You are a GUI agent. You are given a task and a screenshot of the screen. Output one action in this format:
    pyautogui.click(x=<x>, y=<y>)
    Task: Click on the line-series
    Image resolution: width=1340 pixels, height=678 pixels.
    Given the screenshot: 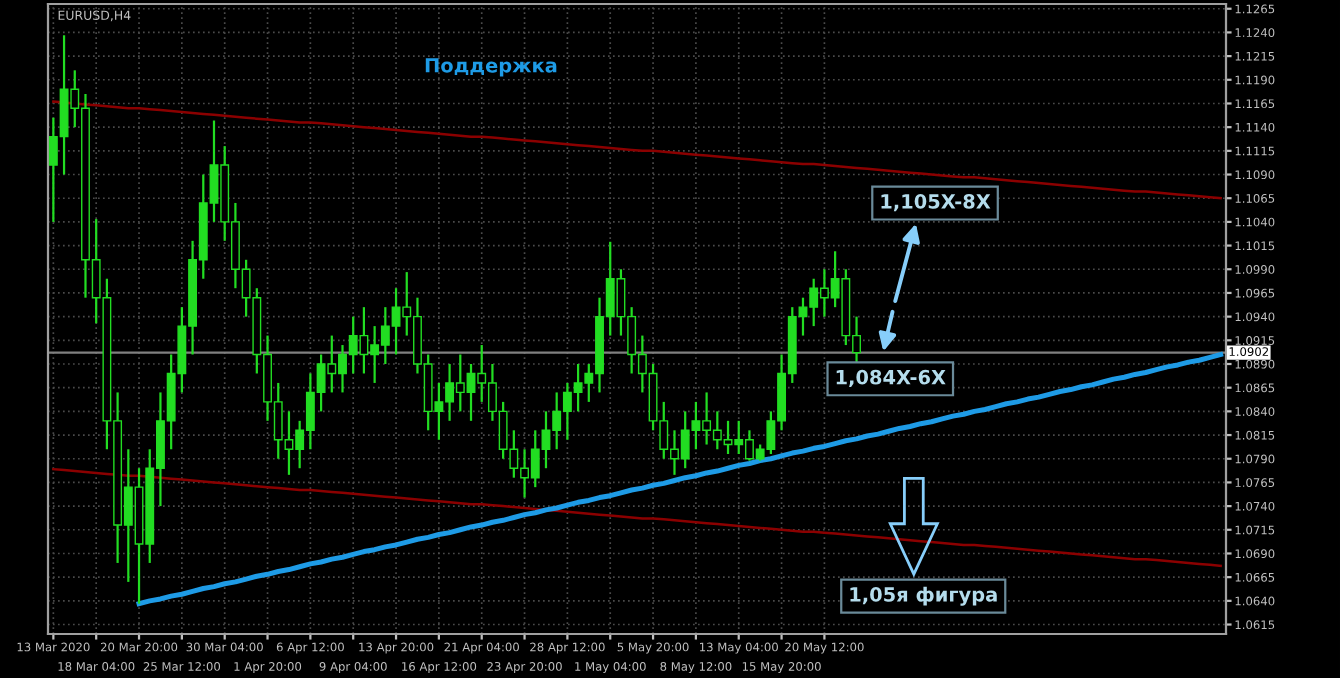 What is the action you would take?
    pyautogui.click(x=637, y=517)
    